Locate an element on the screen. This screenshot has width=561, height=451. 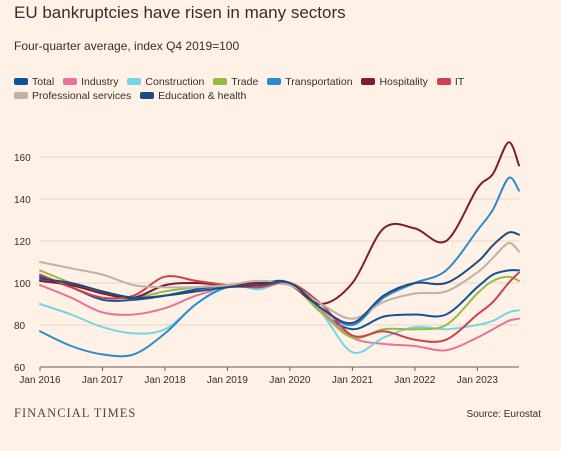
legend-item-industry: Industry is located at coordinates (90, 82).